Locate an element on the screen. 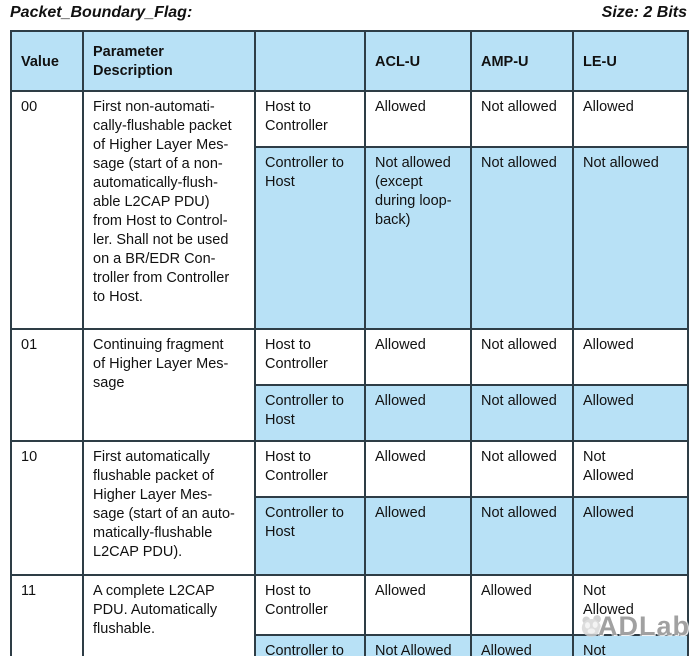  header-acl-u: ACL-U is located at coordinates (418, 61).